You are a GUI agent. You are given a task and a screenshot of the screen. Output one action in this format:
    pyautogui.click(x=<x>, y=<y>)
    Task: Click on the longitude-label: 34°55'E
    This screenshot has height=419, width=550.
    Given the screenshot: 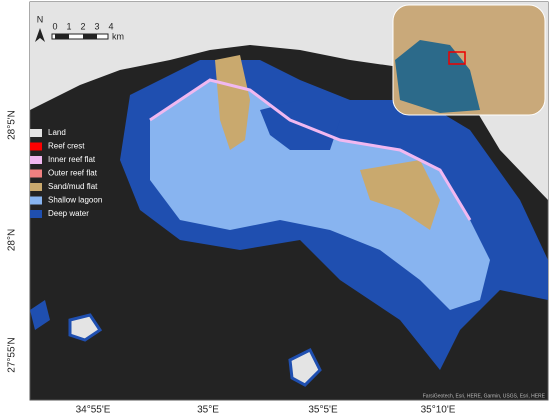 What is the action you would take?
    pyautogui.click(x=93, y=410)
    